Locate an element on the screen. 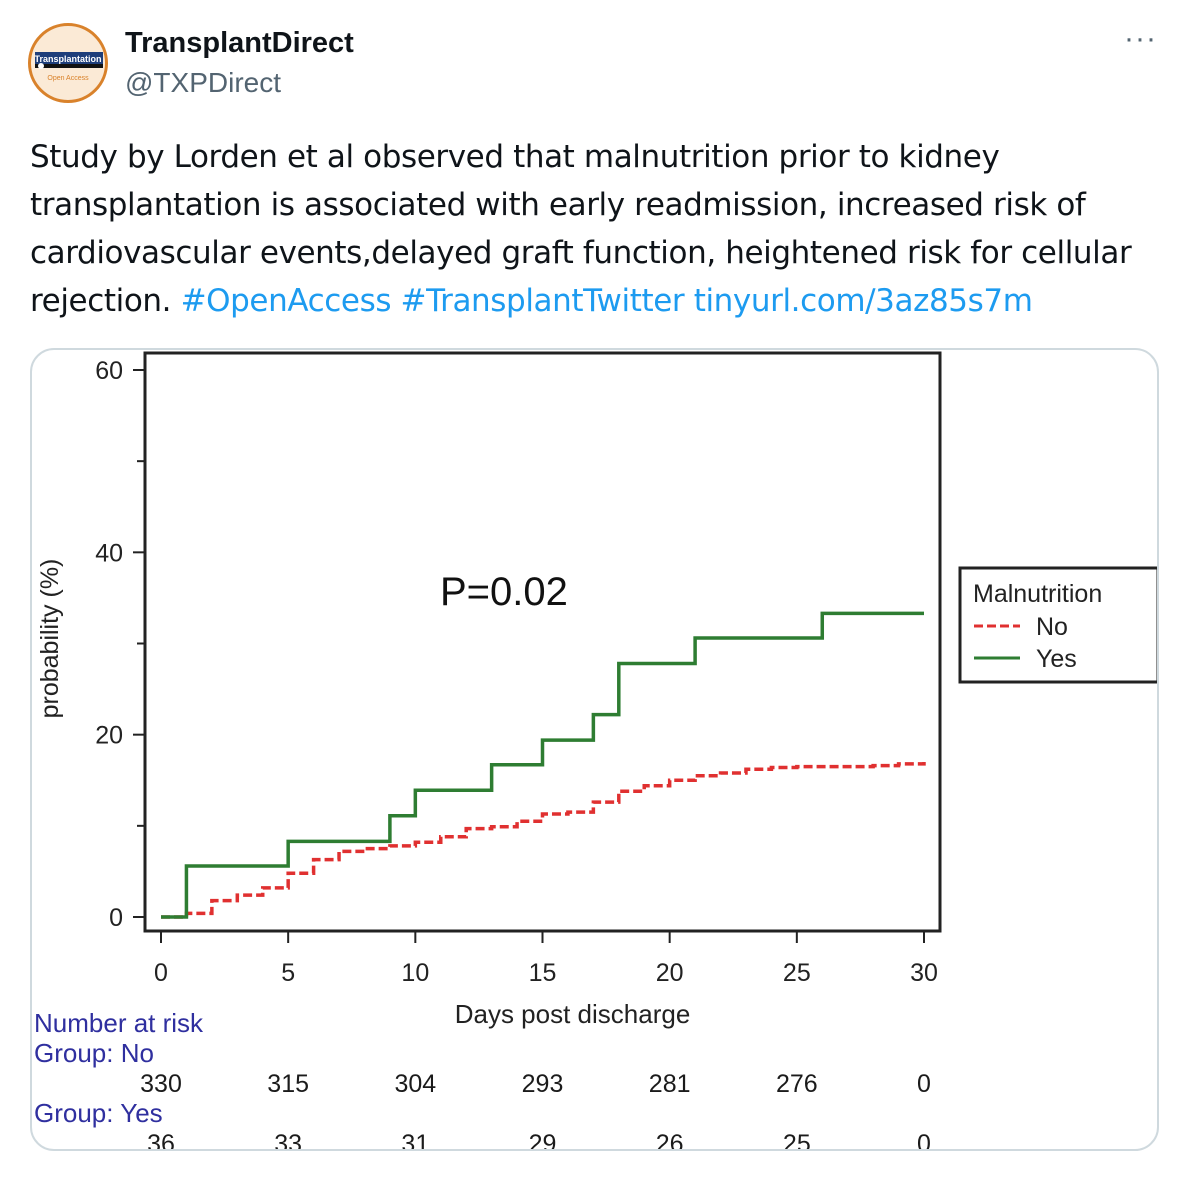 The image size is (1188, 1177). risk-table-title: Number at risk is located at coordinates (119, 1023).